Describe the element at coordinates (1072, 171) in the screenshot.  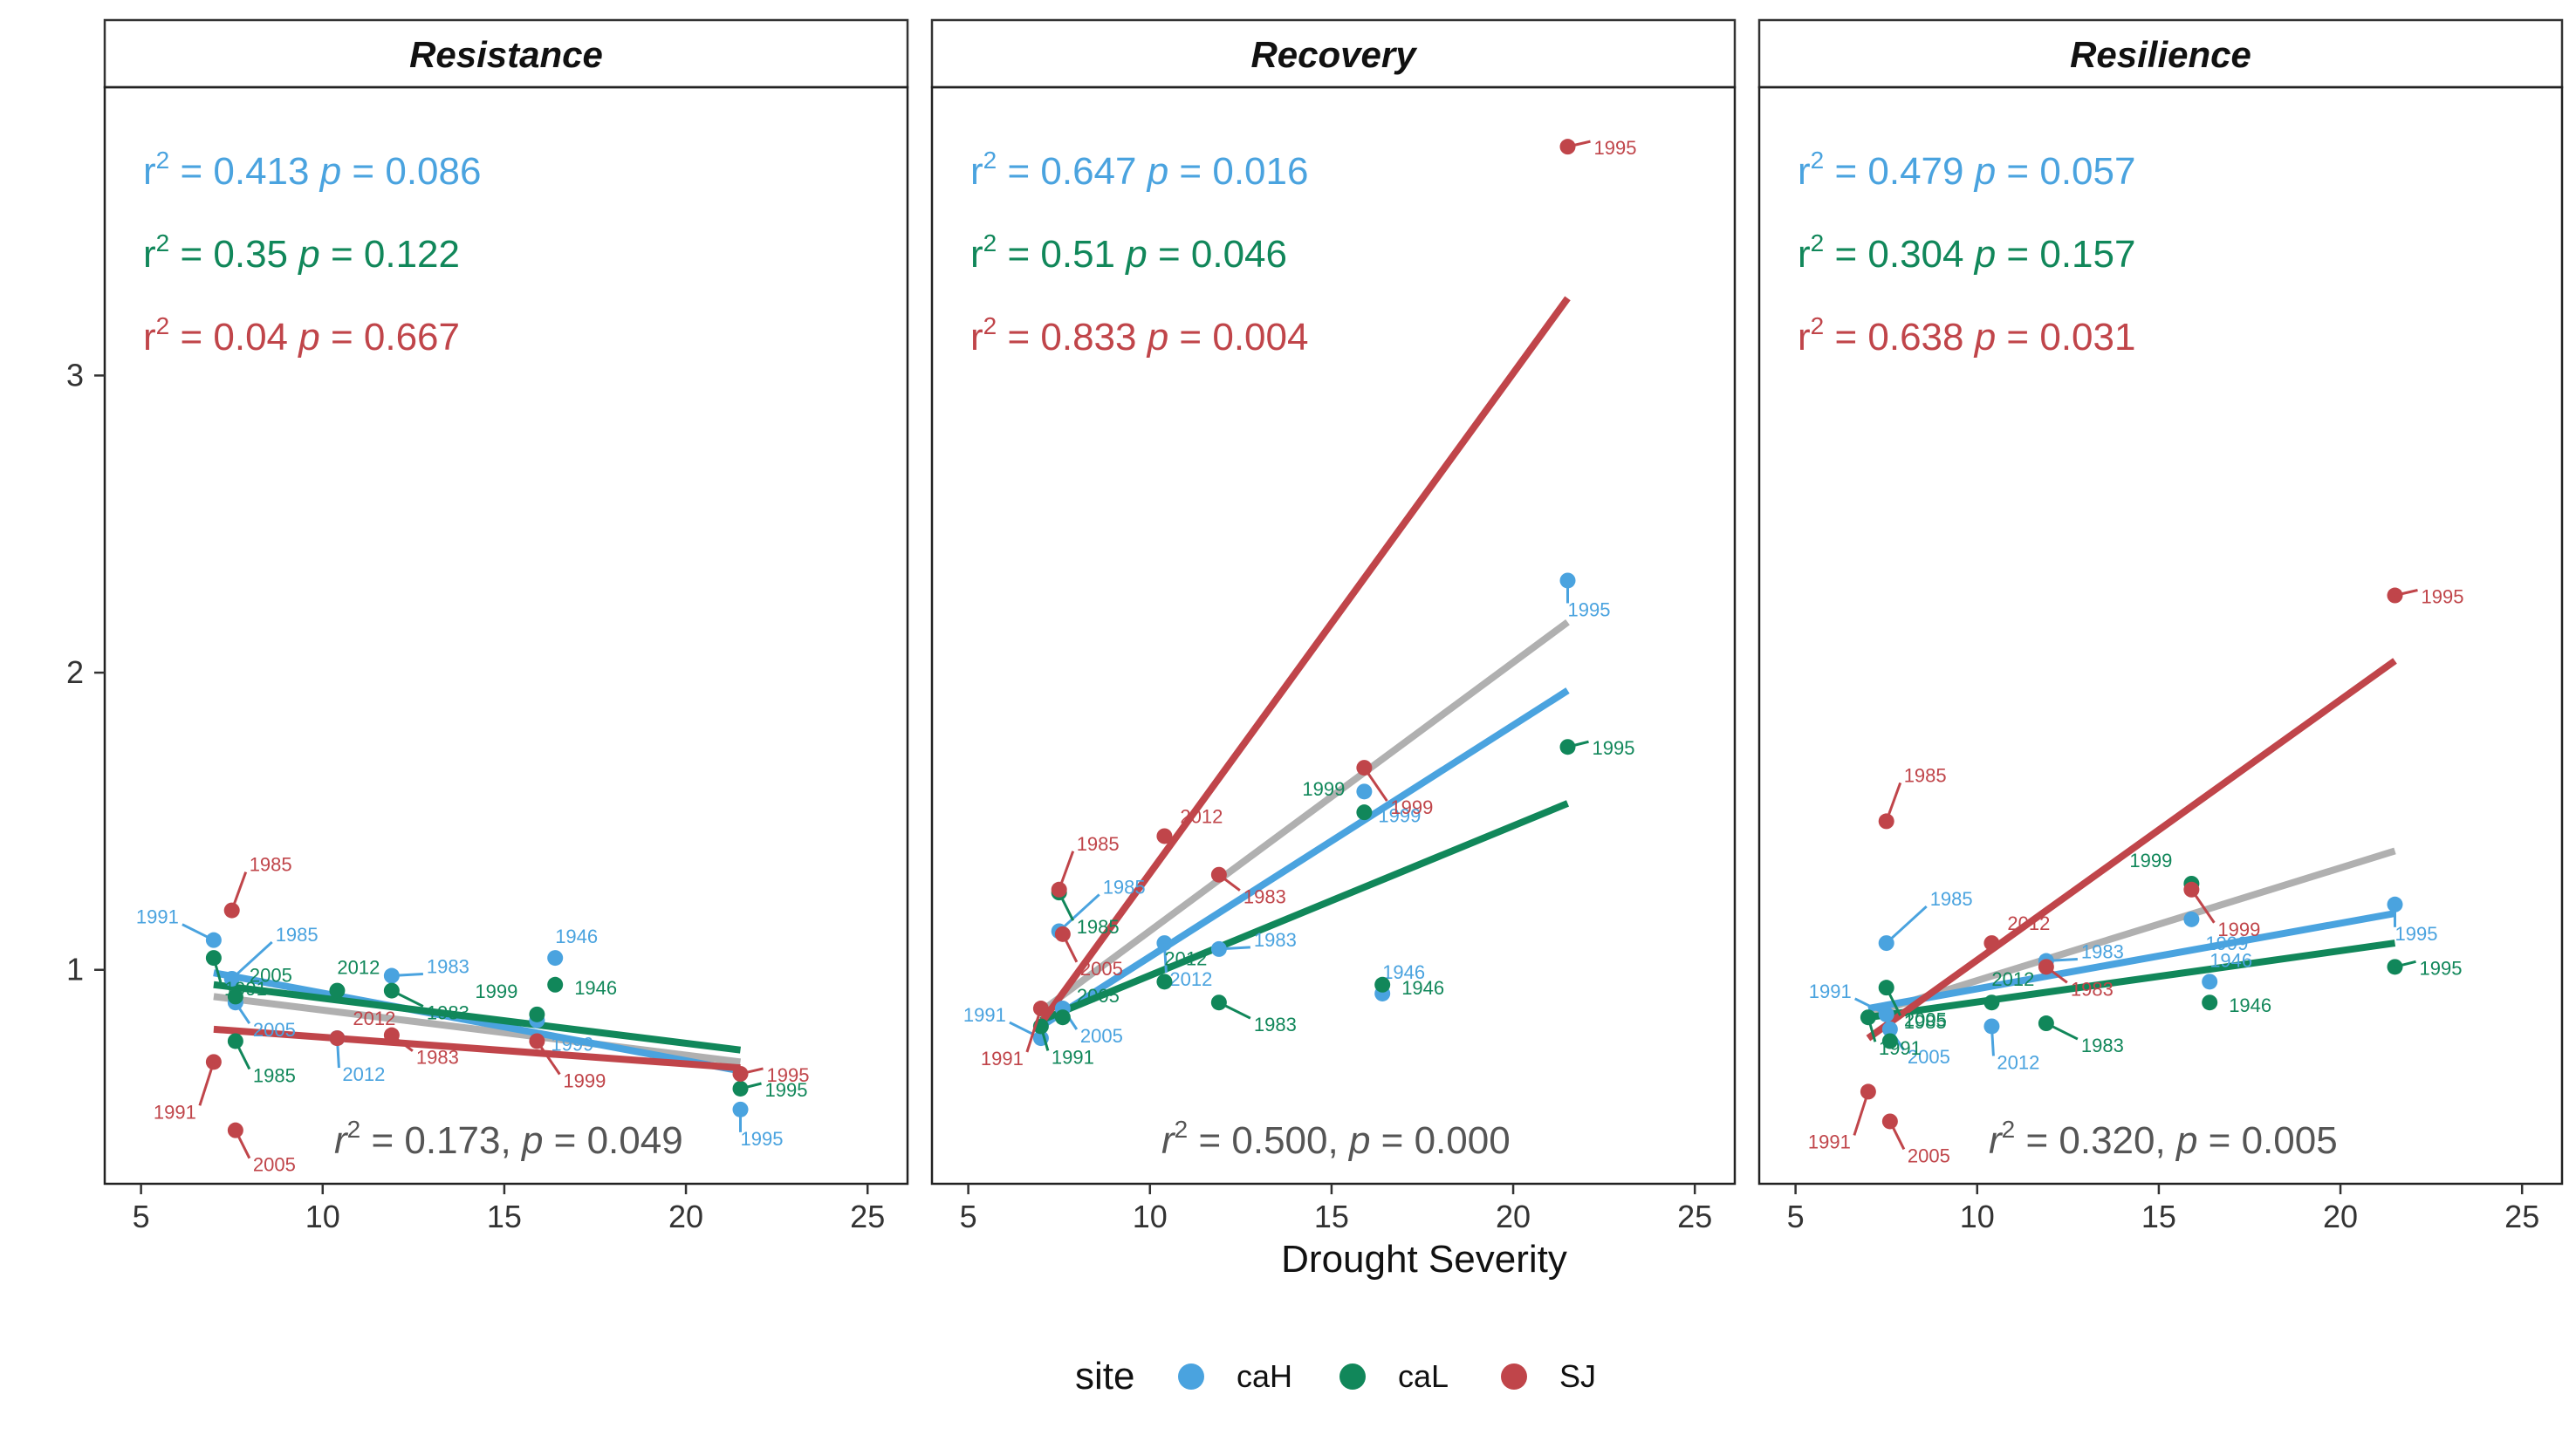
I see `stat-r2-value: = 0.647` at that location.